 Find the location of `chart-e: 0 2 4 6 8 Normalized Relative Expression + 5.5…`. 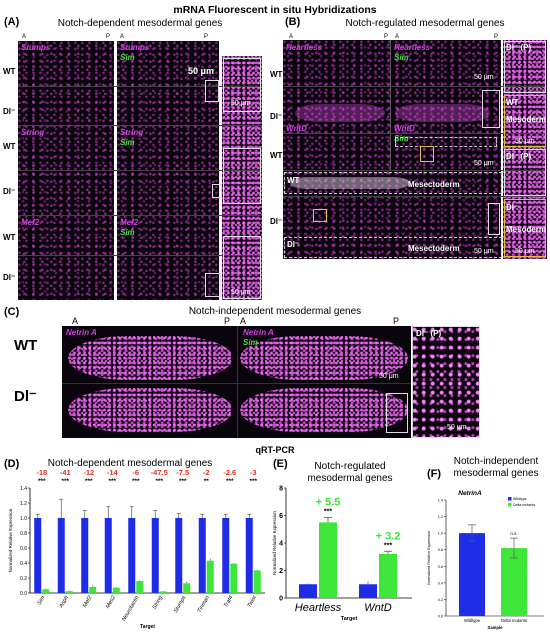

chart-e: 0 2 4 6 8 Normalized Relative Expression + 5.5… is located at coordinates (342, 554).